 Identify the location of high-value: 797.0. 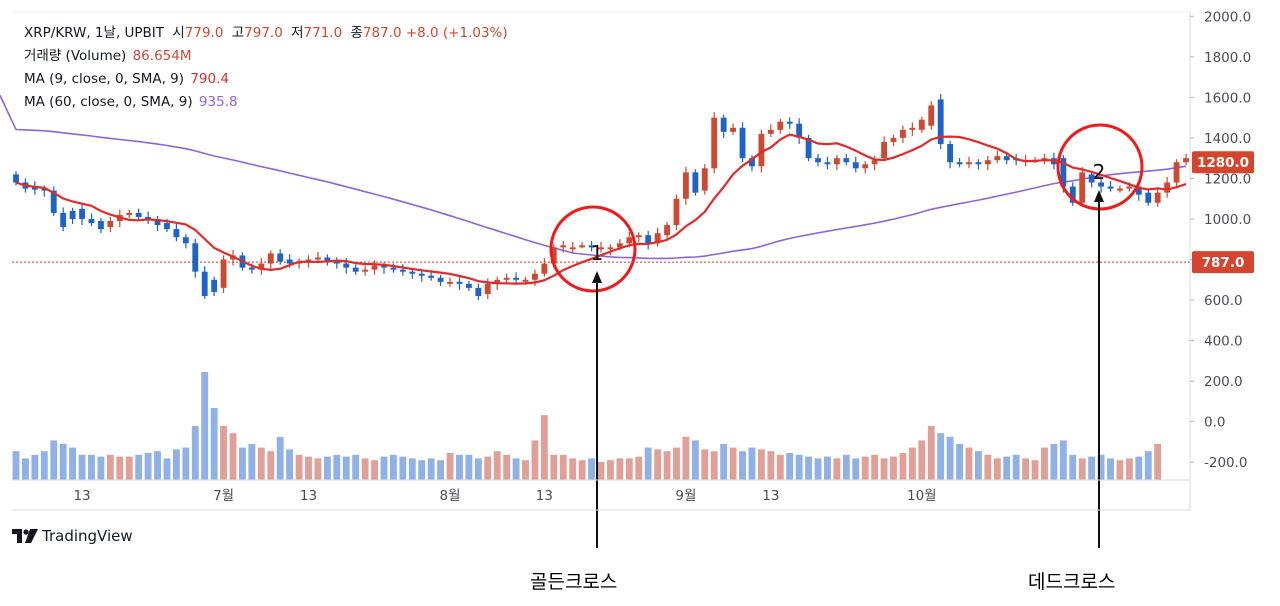
(263, 33).